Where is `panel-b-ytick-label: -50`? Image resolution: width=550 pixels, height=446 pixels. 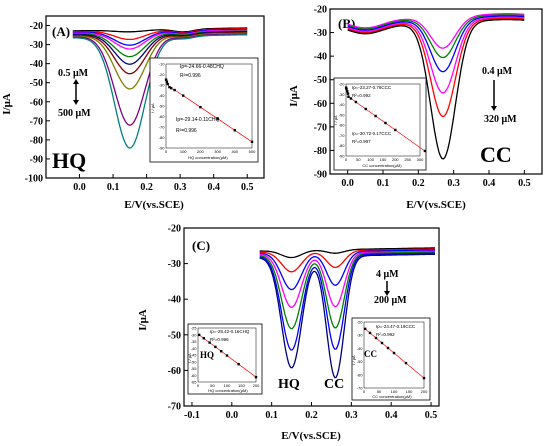 panel-b-ytick-label: -50 is located at coordinates (320, 80).